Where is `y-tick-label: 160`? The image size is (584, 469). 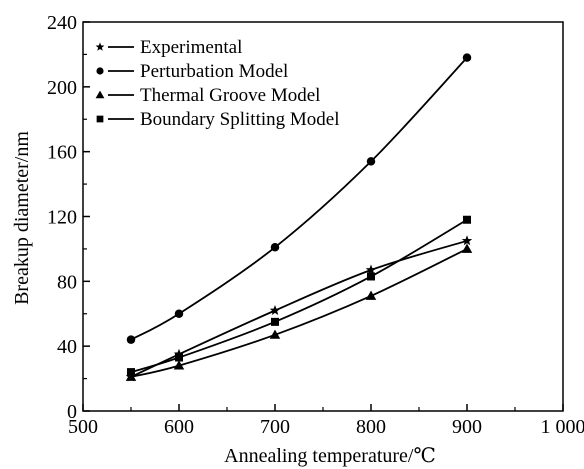 y-tick-label: 160 is located at coordinates (62, 153).